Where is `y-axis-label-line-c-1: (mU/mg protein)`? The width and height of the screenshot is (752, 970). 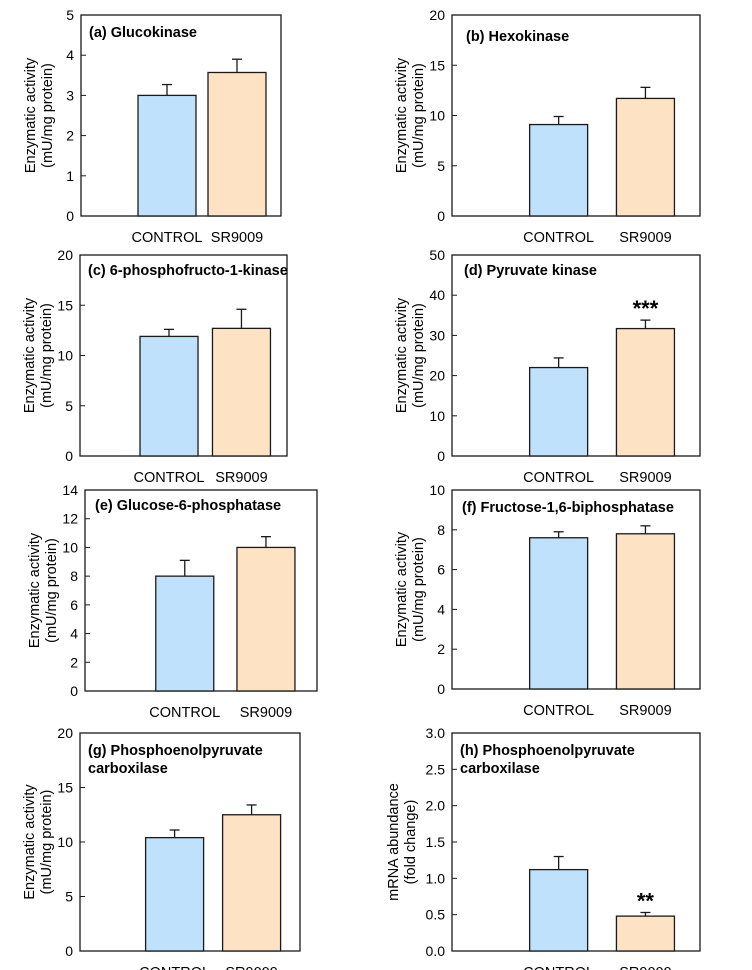 y-axis-label-line-c-1: (mU/mg protein) is located at coordinates (47, 355).